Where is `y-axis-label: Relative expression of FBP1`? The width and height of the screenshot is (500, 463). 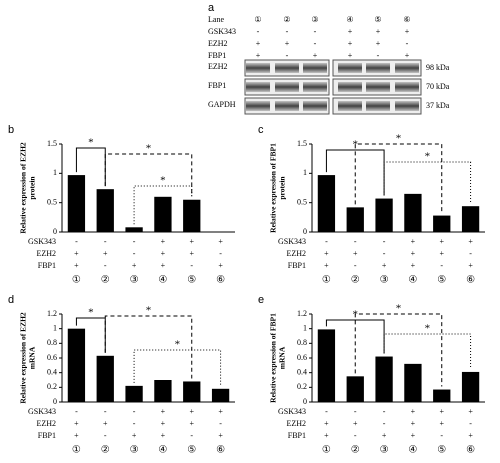
y-axis-label: Relative expression of FBP1 is located at coordinates (273, 358).